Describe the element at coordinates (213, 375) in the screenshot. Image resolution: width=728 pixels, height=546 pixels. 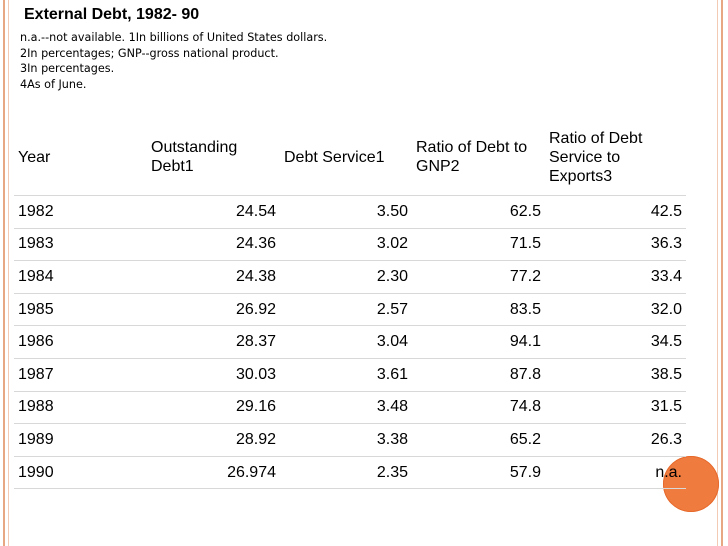
I see `cell-outstanding-debt: 30.03` at that location.